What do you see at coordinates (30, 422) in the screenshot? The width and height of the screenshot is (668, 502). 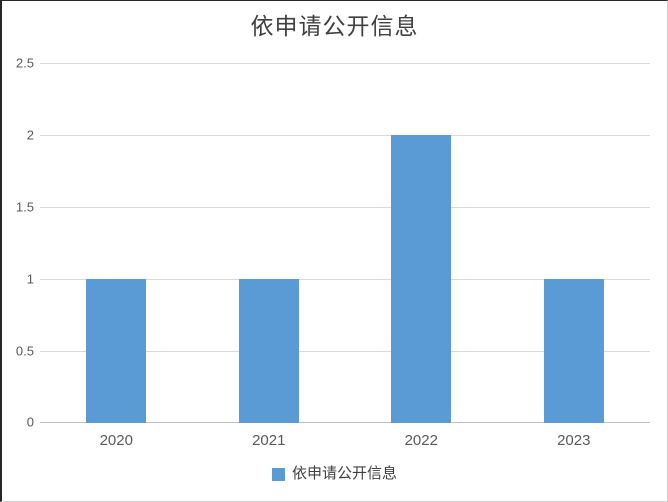 I see `y-tick-label: 0` at bounding box center [30, 422].